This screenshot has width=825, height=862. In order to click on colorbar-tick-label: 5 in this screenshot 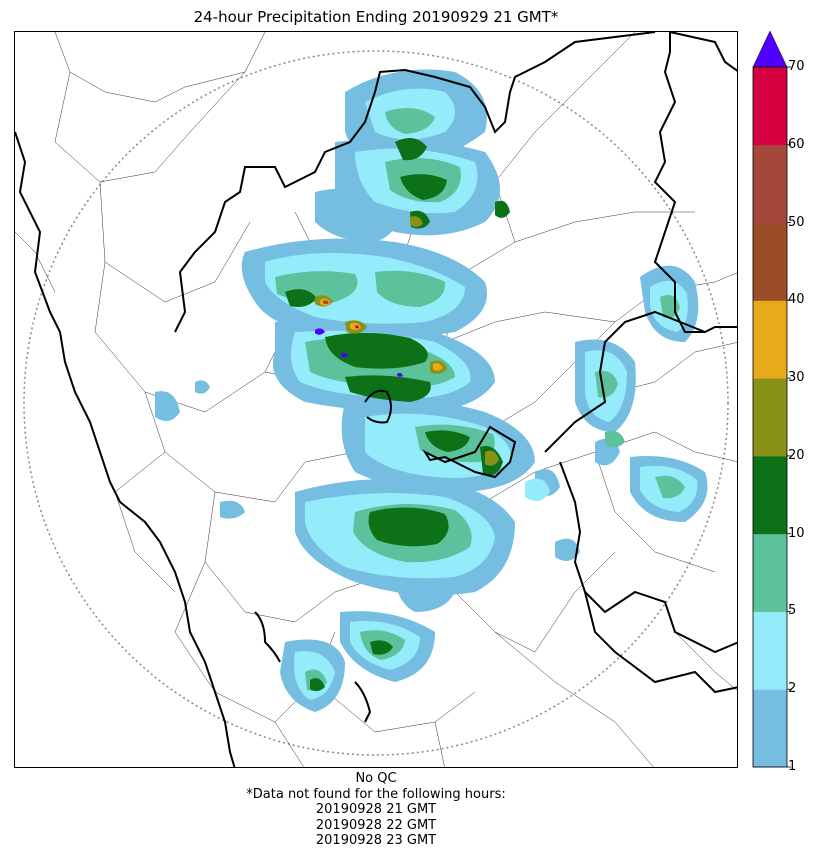, I will do `click(792, 611)`.